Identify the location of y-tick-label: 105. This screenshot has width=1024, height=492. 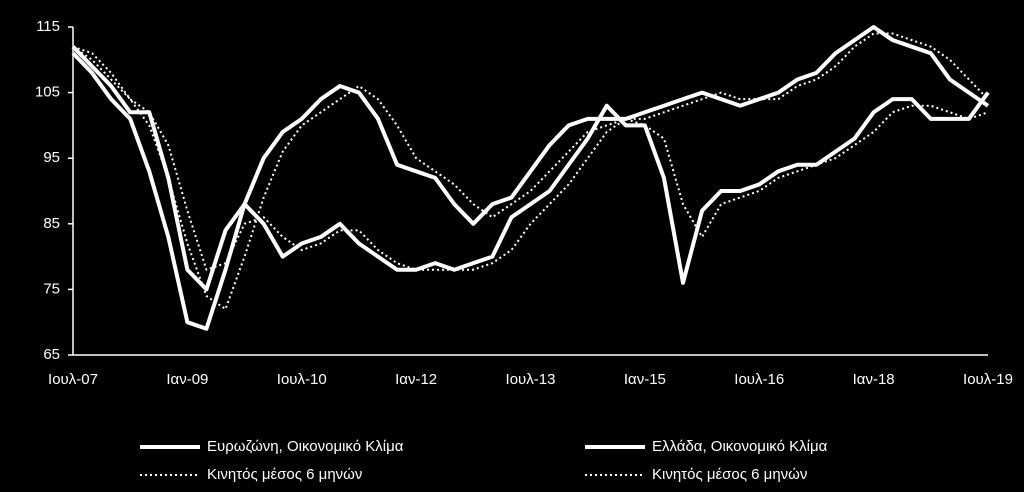
(47, 92).